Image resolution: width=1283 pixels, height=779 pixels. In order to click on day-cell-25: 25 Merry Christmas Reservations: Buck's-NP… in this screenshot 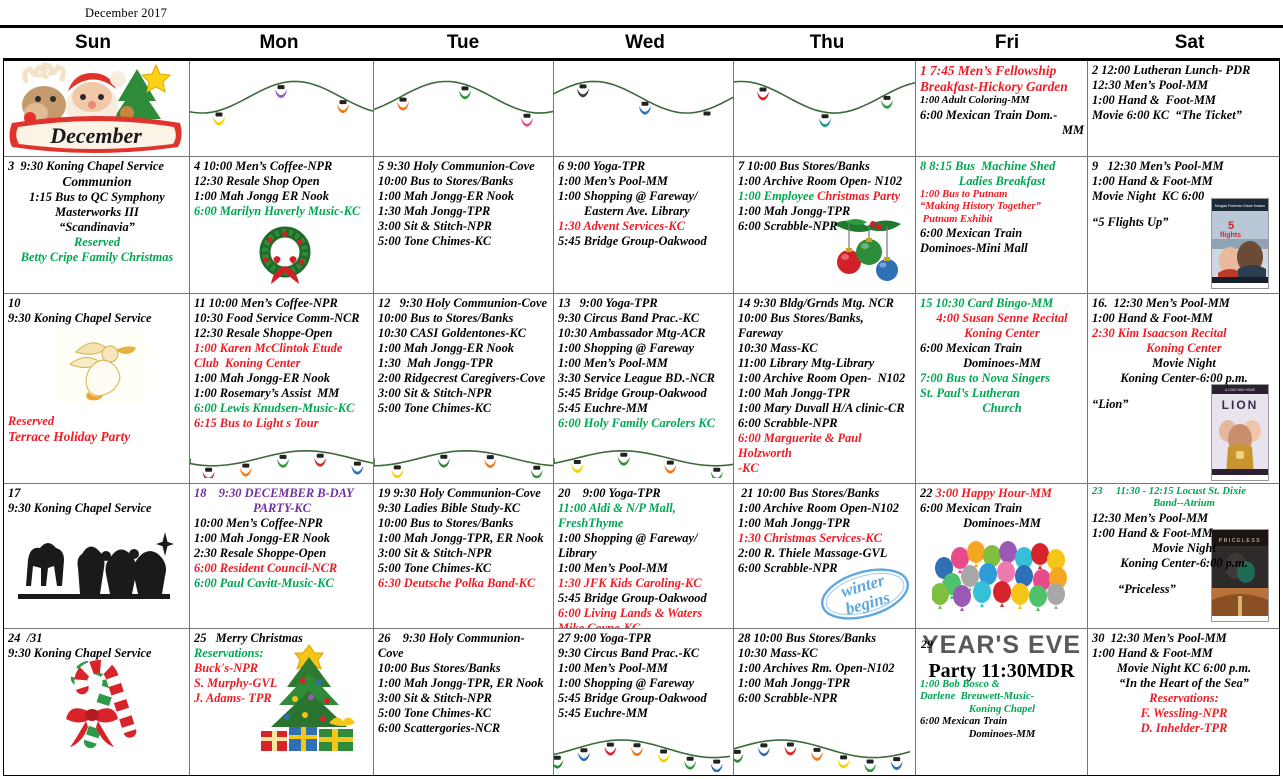, I will do `click(282, 701)`.